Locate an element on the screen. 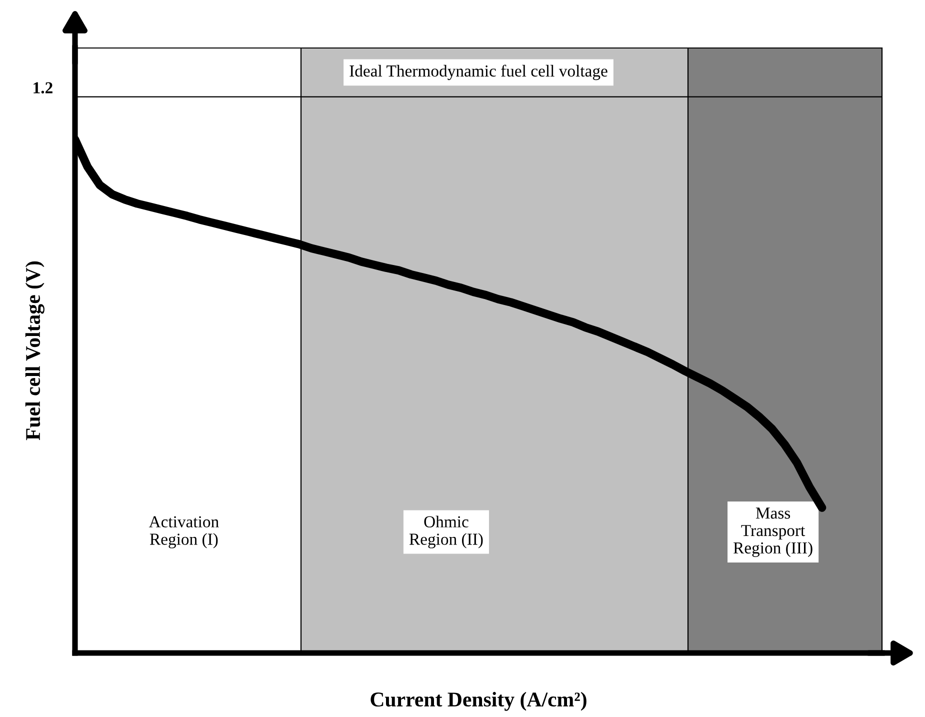 This screenshot has height=717, width=925. text: Ideal Thermodynamic fuel cell voltage is located at coordinates (479, 72).